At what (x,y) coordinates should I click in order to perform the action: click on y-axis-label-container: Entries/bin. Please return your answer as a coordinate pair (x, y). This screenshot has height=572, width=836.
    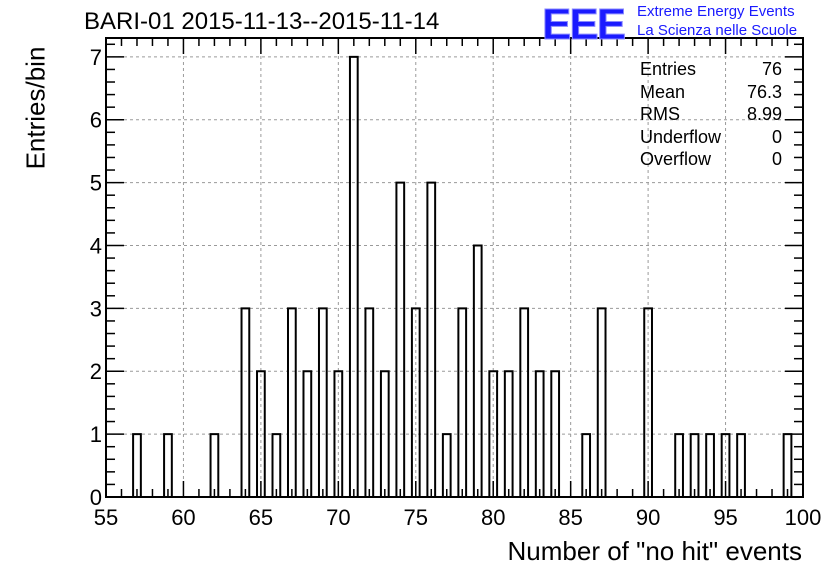
    Looking at the image, I should click on (25, 100).